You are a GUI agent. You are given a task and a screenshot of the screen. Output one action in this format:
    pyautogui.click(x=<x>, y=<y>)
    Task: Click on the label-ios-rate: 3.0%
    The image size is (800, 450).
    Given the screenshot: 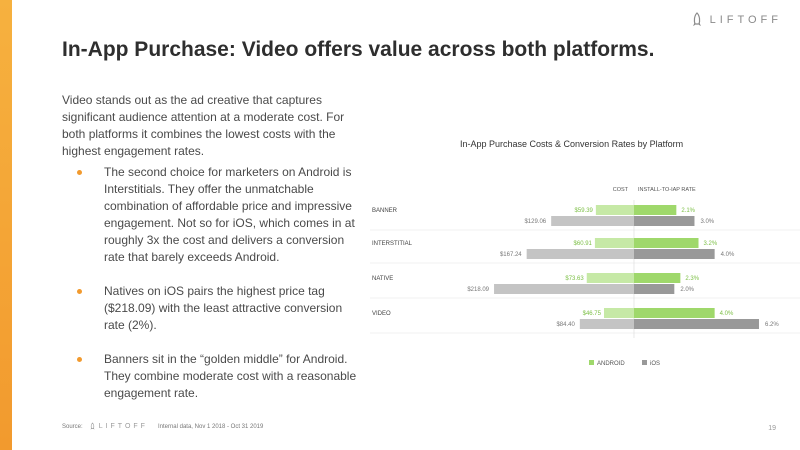 What is the action you would take?
    pyautogui.click(x=707, y=222)
    